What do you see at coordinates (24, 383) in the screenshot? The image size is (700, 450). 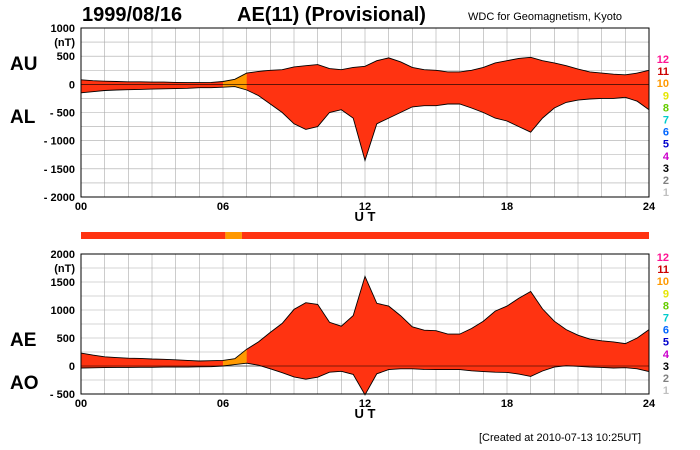 I see `panel-label-bottom: AO` at bounding box center [24, 383].